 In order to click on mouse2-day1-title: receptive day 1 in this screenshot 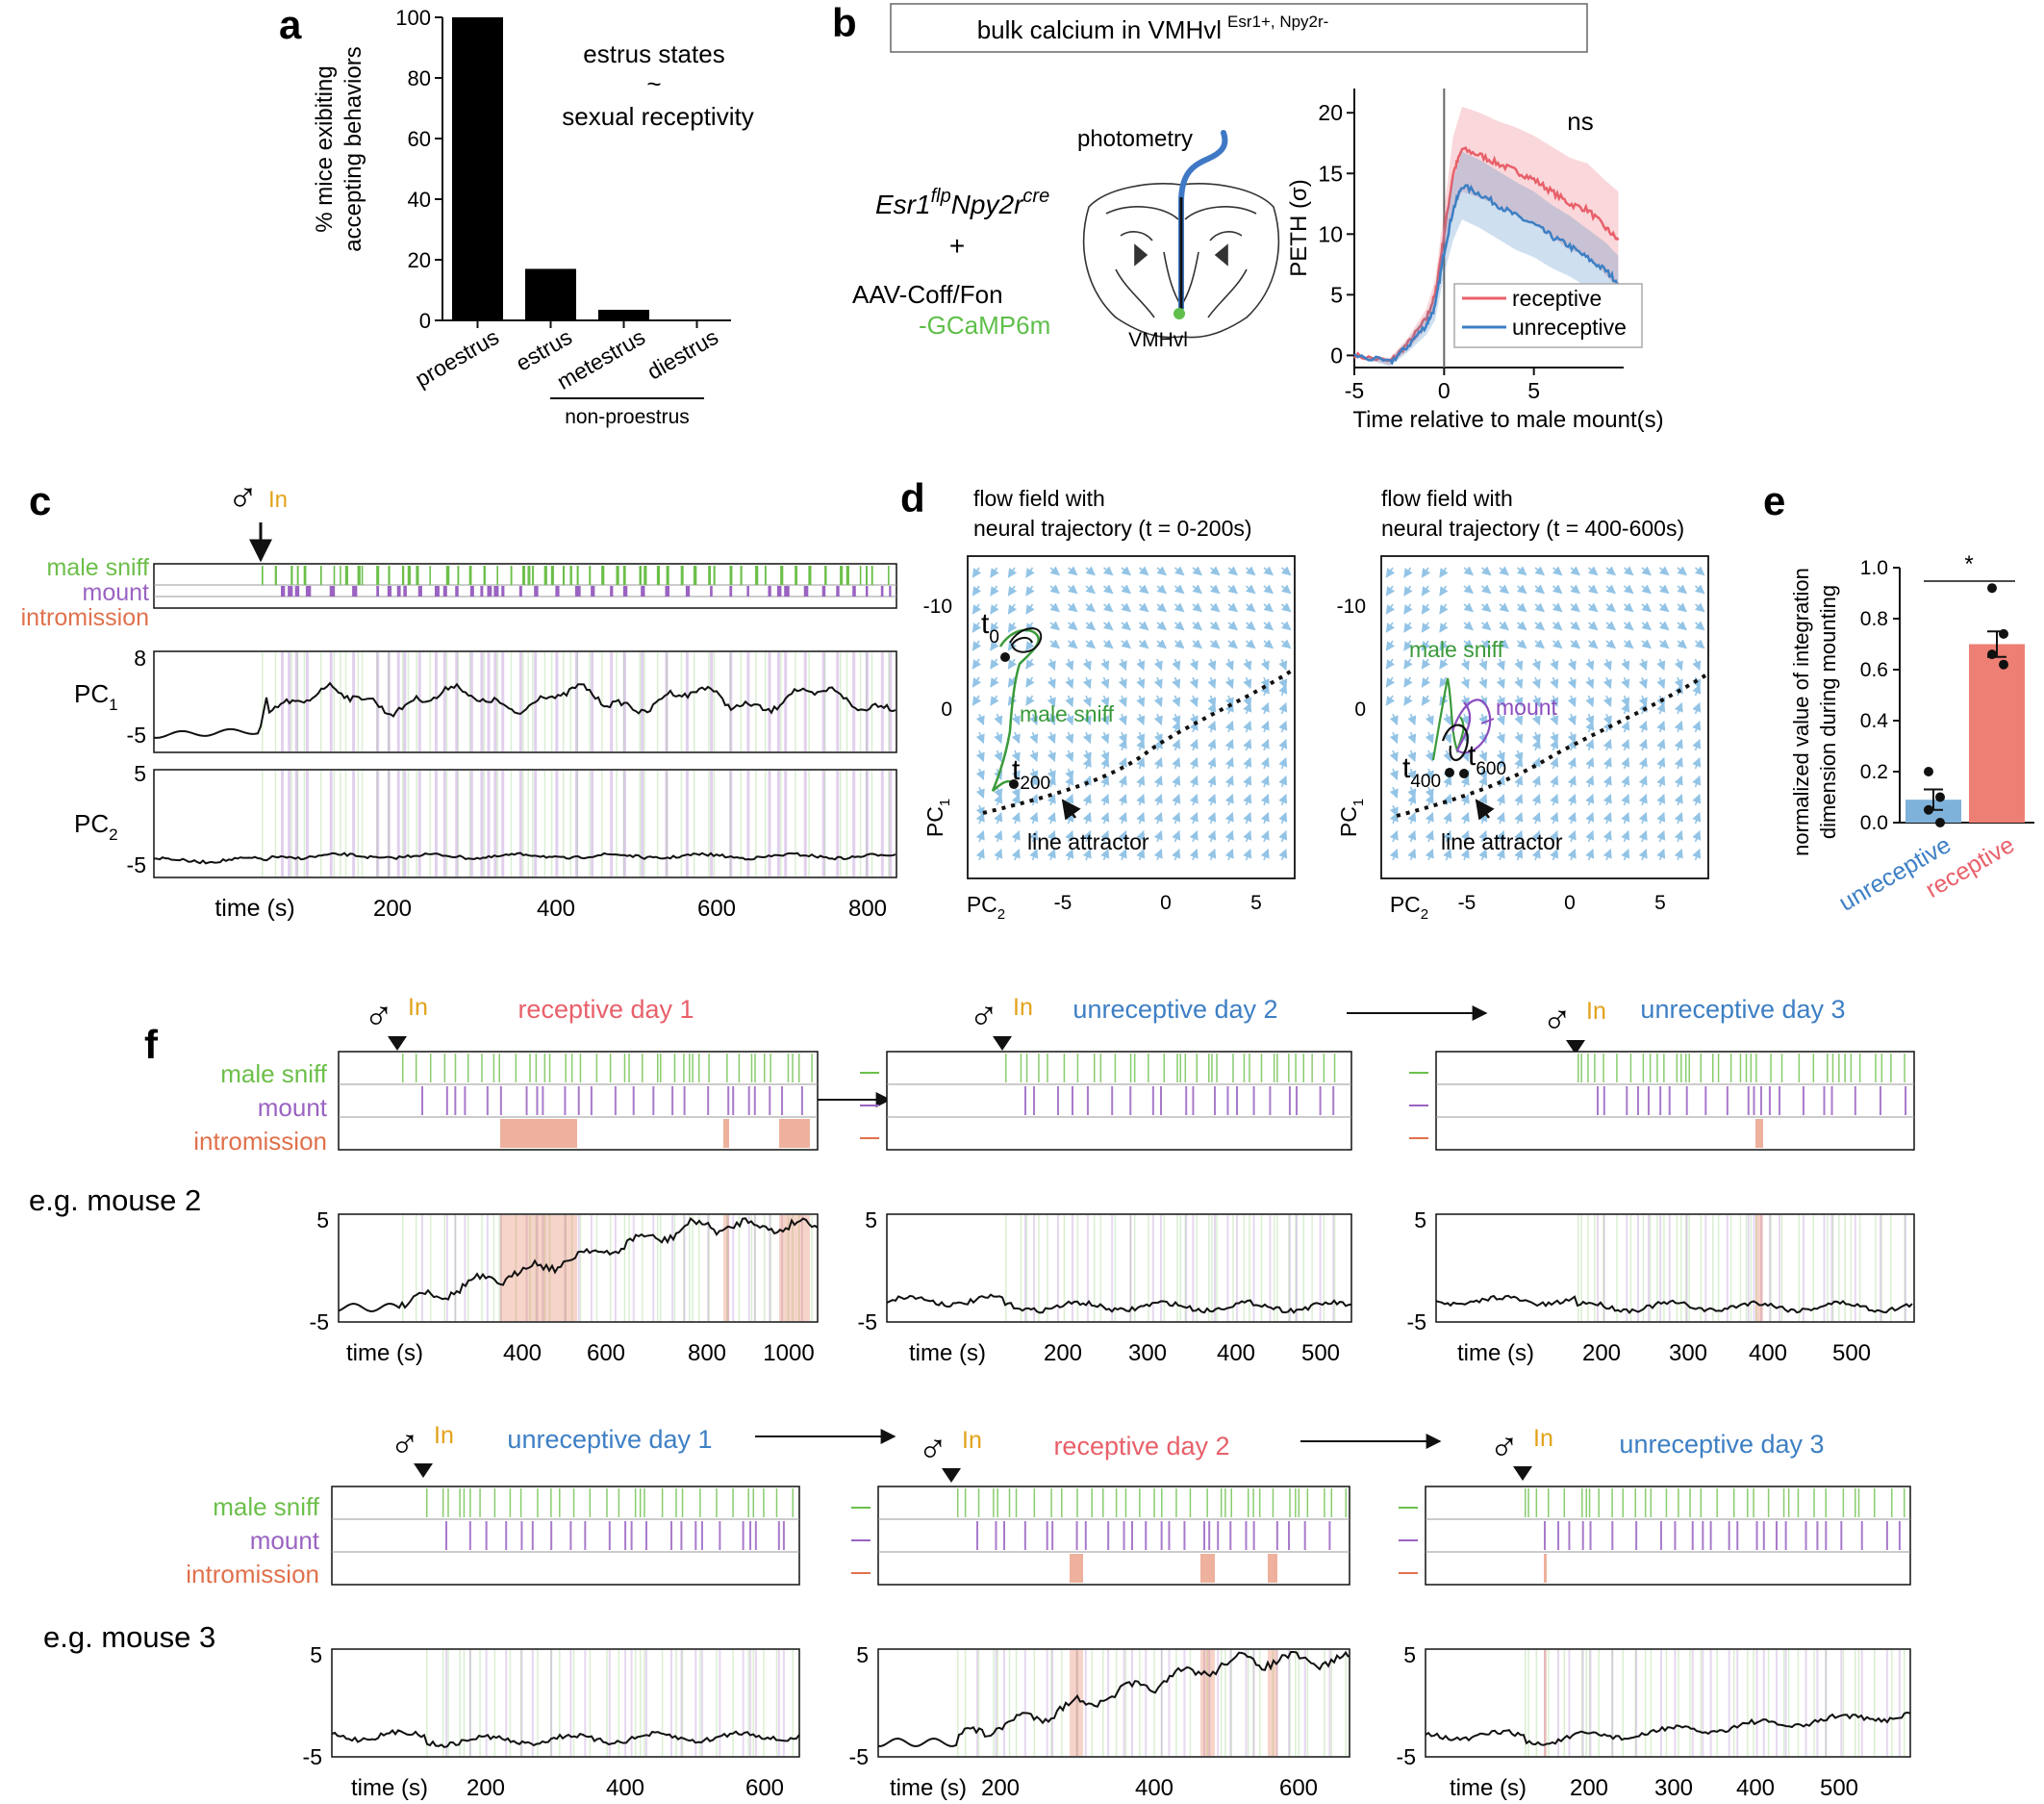, I will do `click(605, 1009)`.